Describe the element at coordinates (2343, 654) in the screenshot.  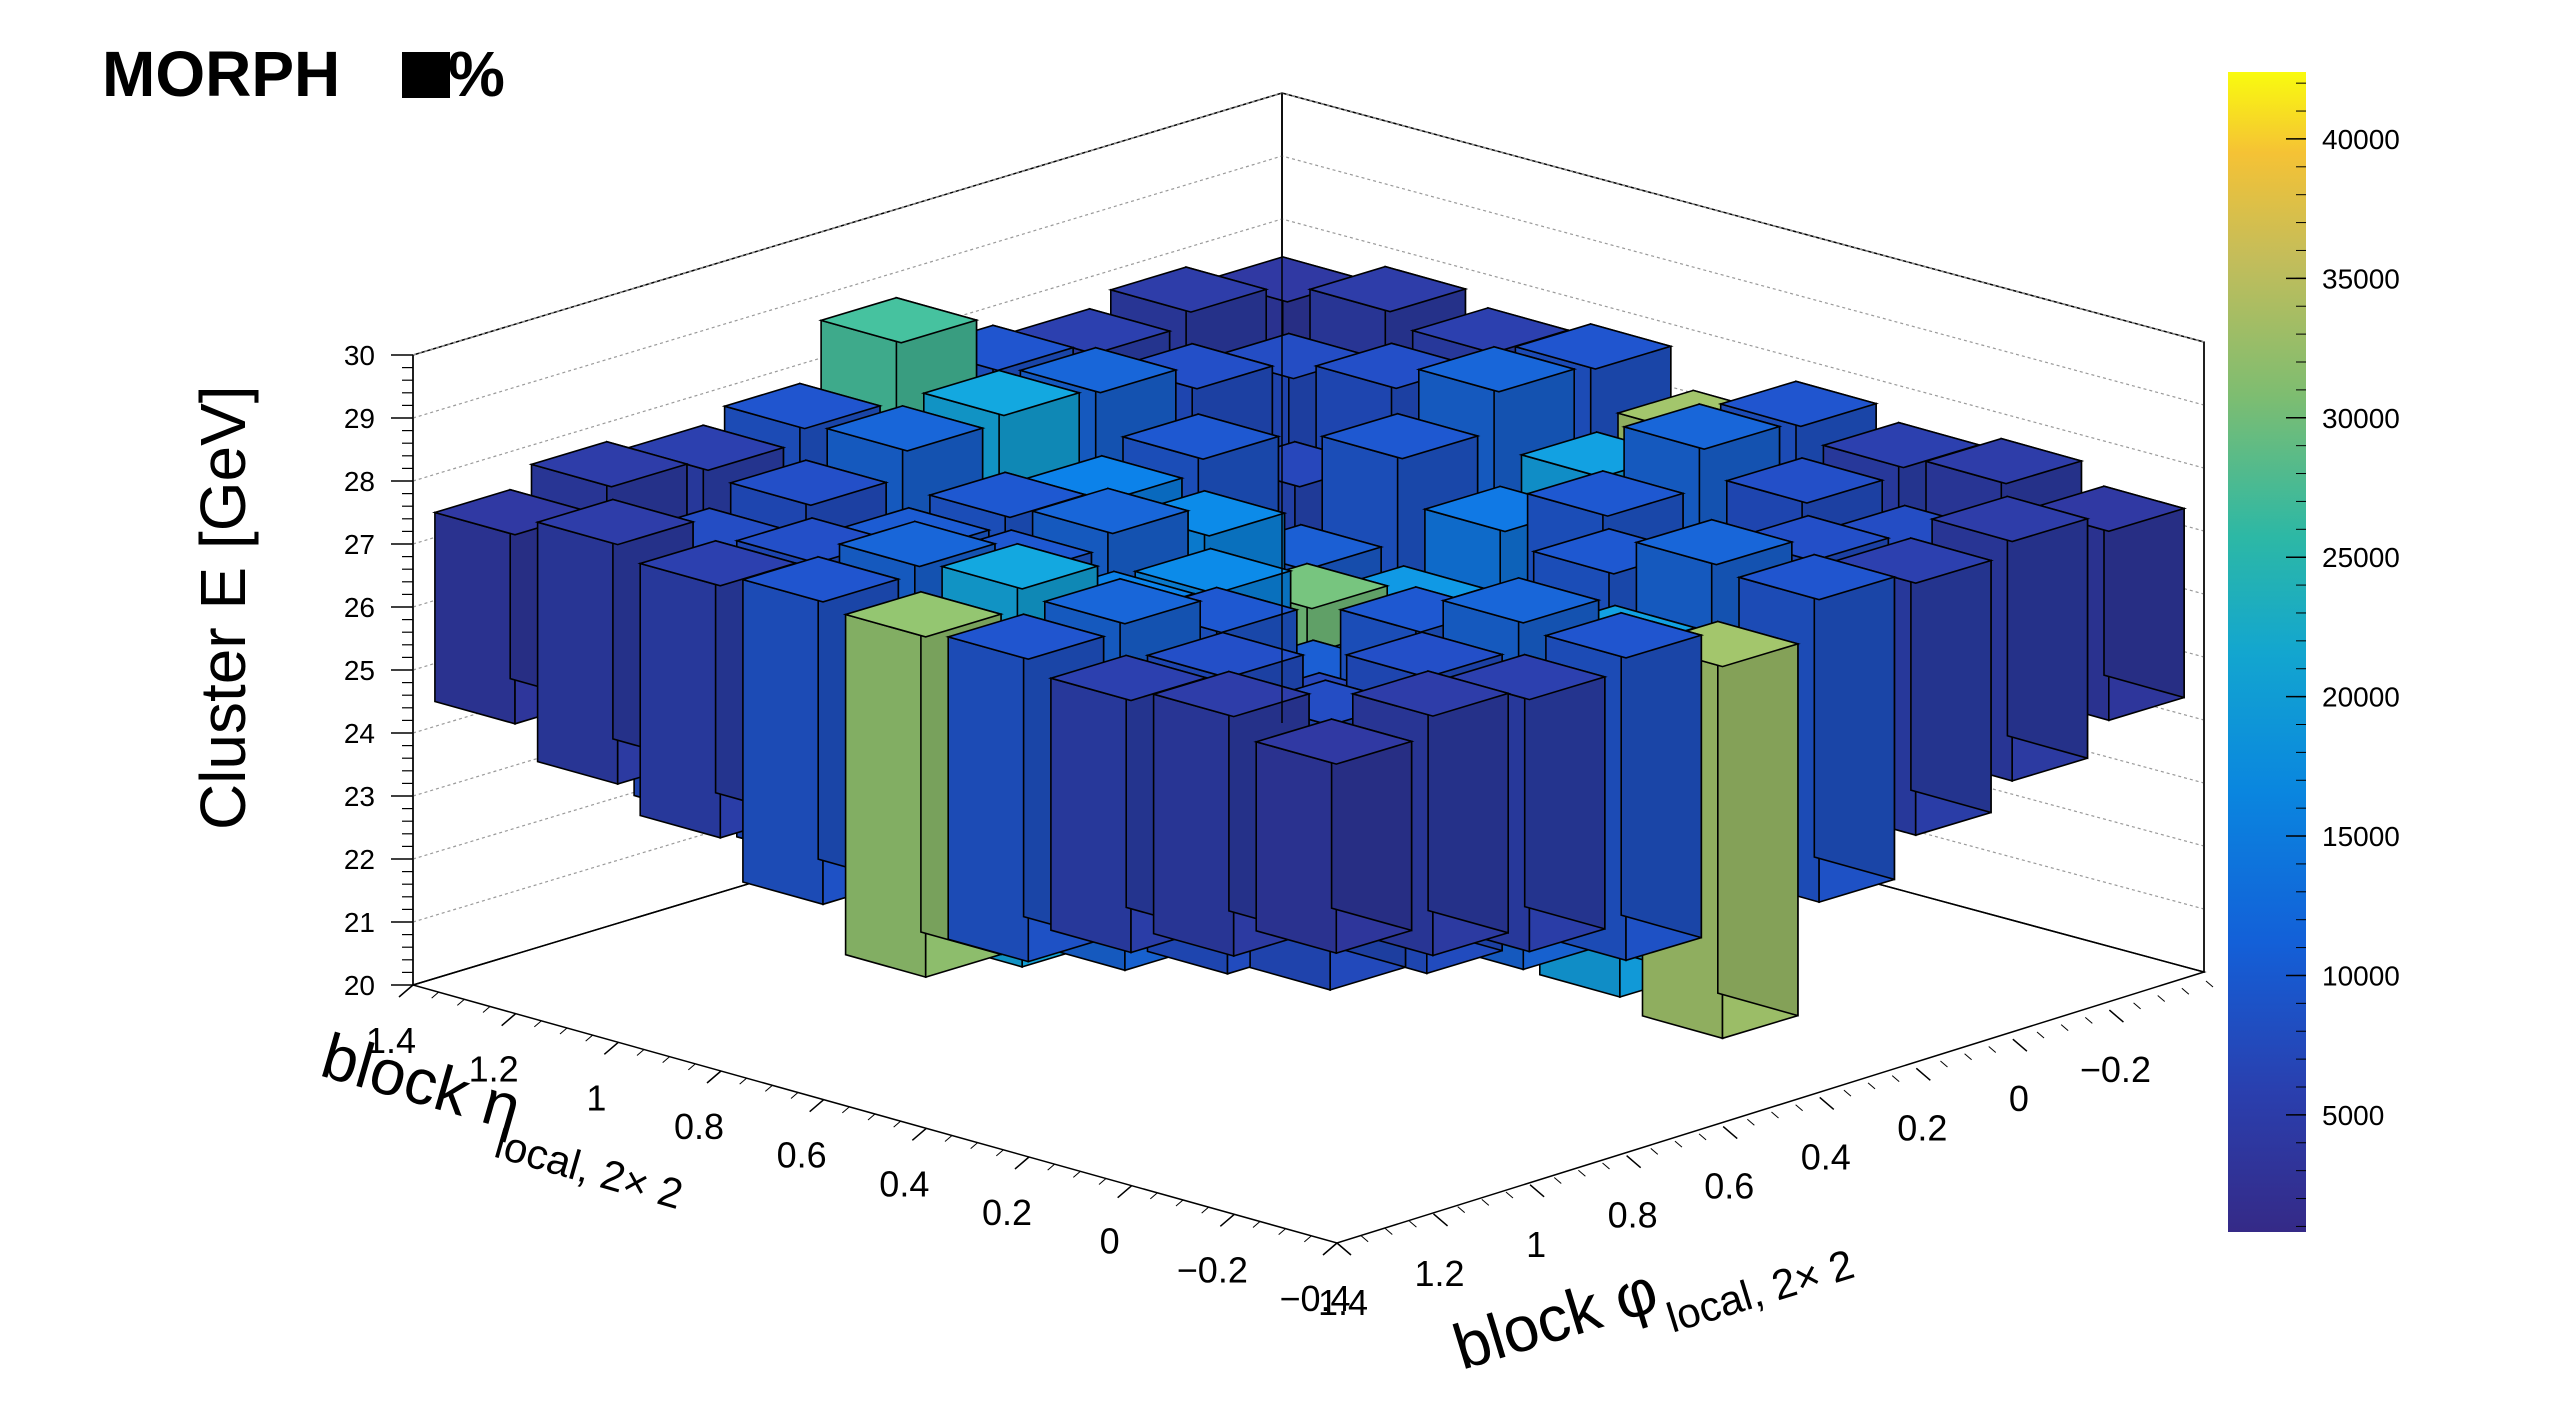
I see `color-scale-ticks: 5000 10000 15000 20000 25000 30000 35000 40000` at that location.